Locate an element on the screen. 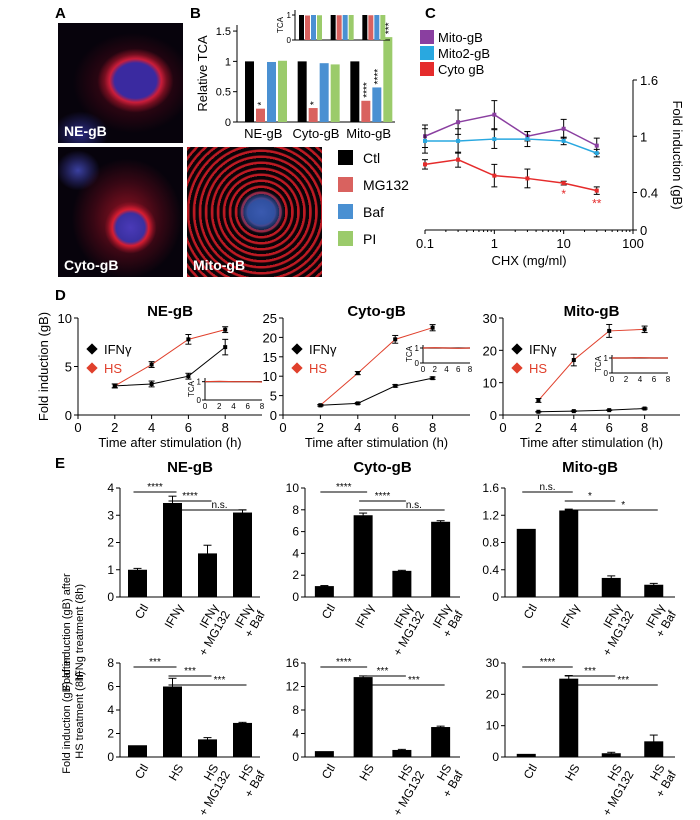  panel-letter-a: A is located at coordinates (60, 13).